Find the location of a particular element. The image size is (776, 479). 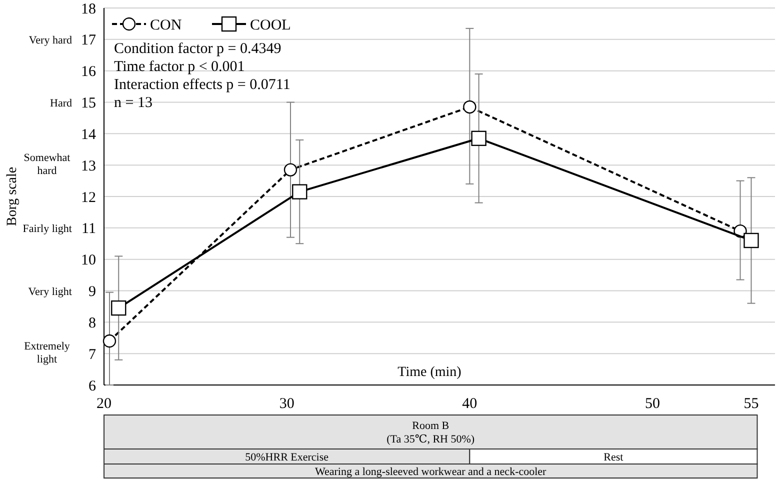

text: Very light is located at coordinates (50, 292).